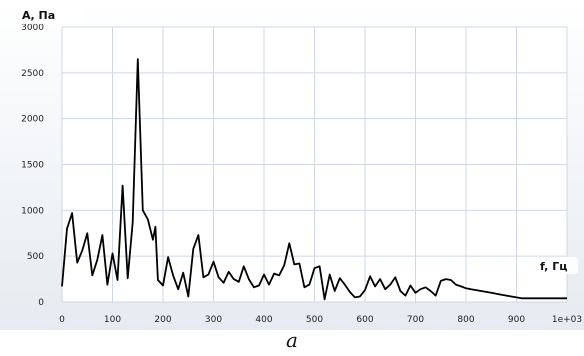  What do you see at coordinates (32, 28) in the screenshot?
I see `y-tick-label: 3000` at bounding box center [32, 28].